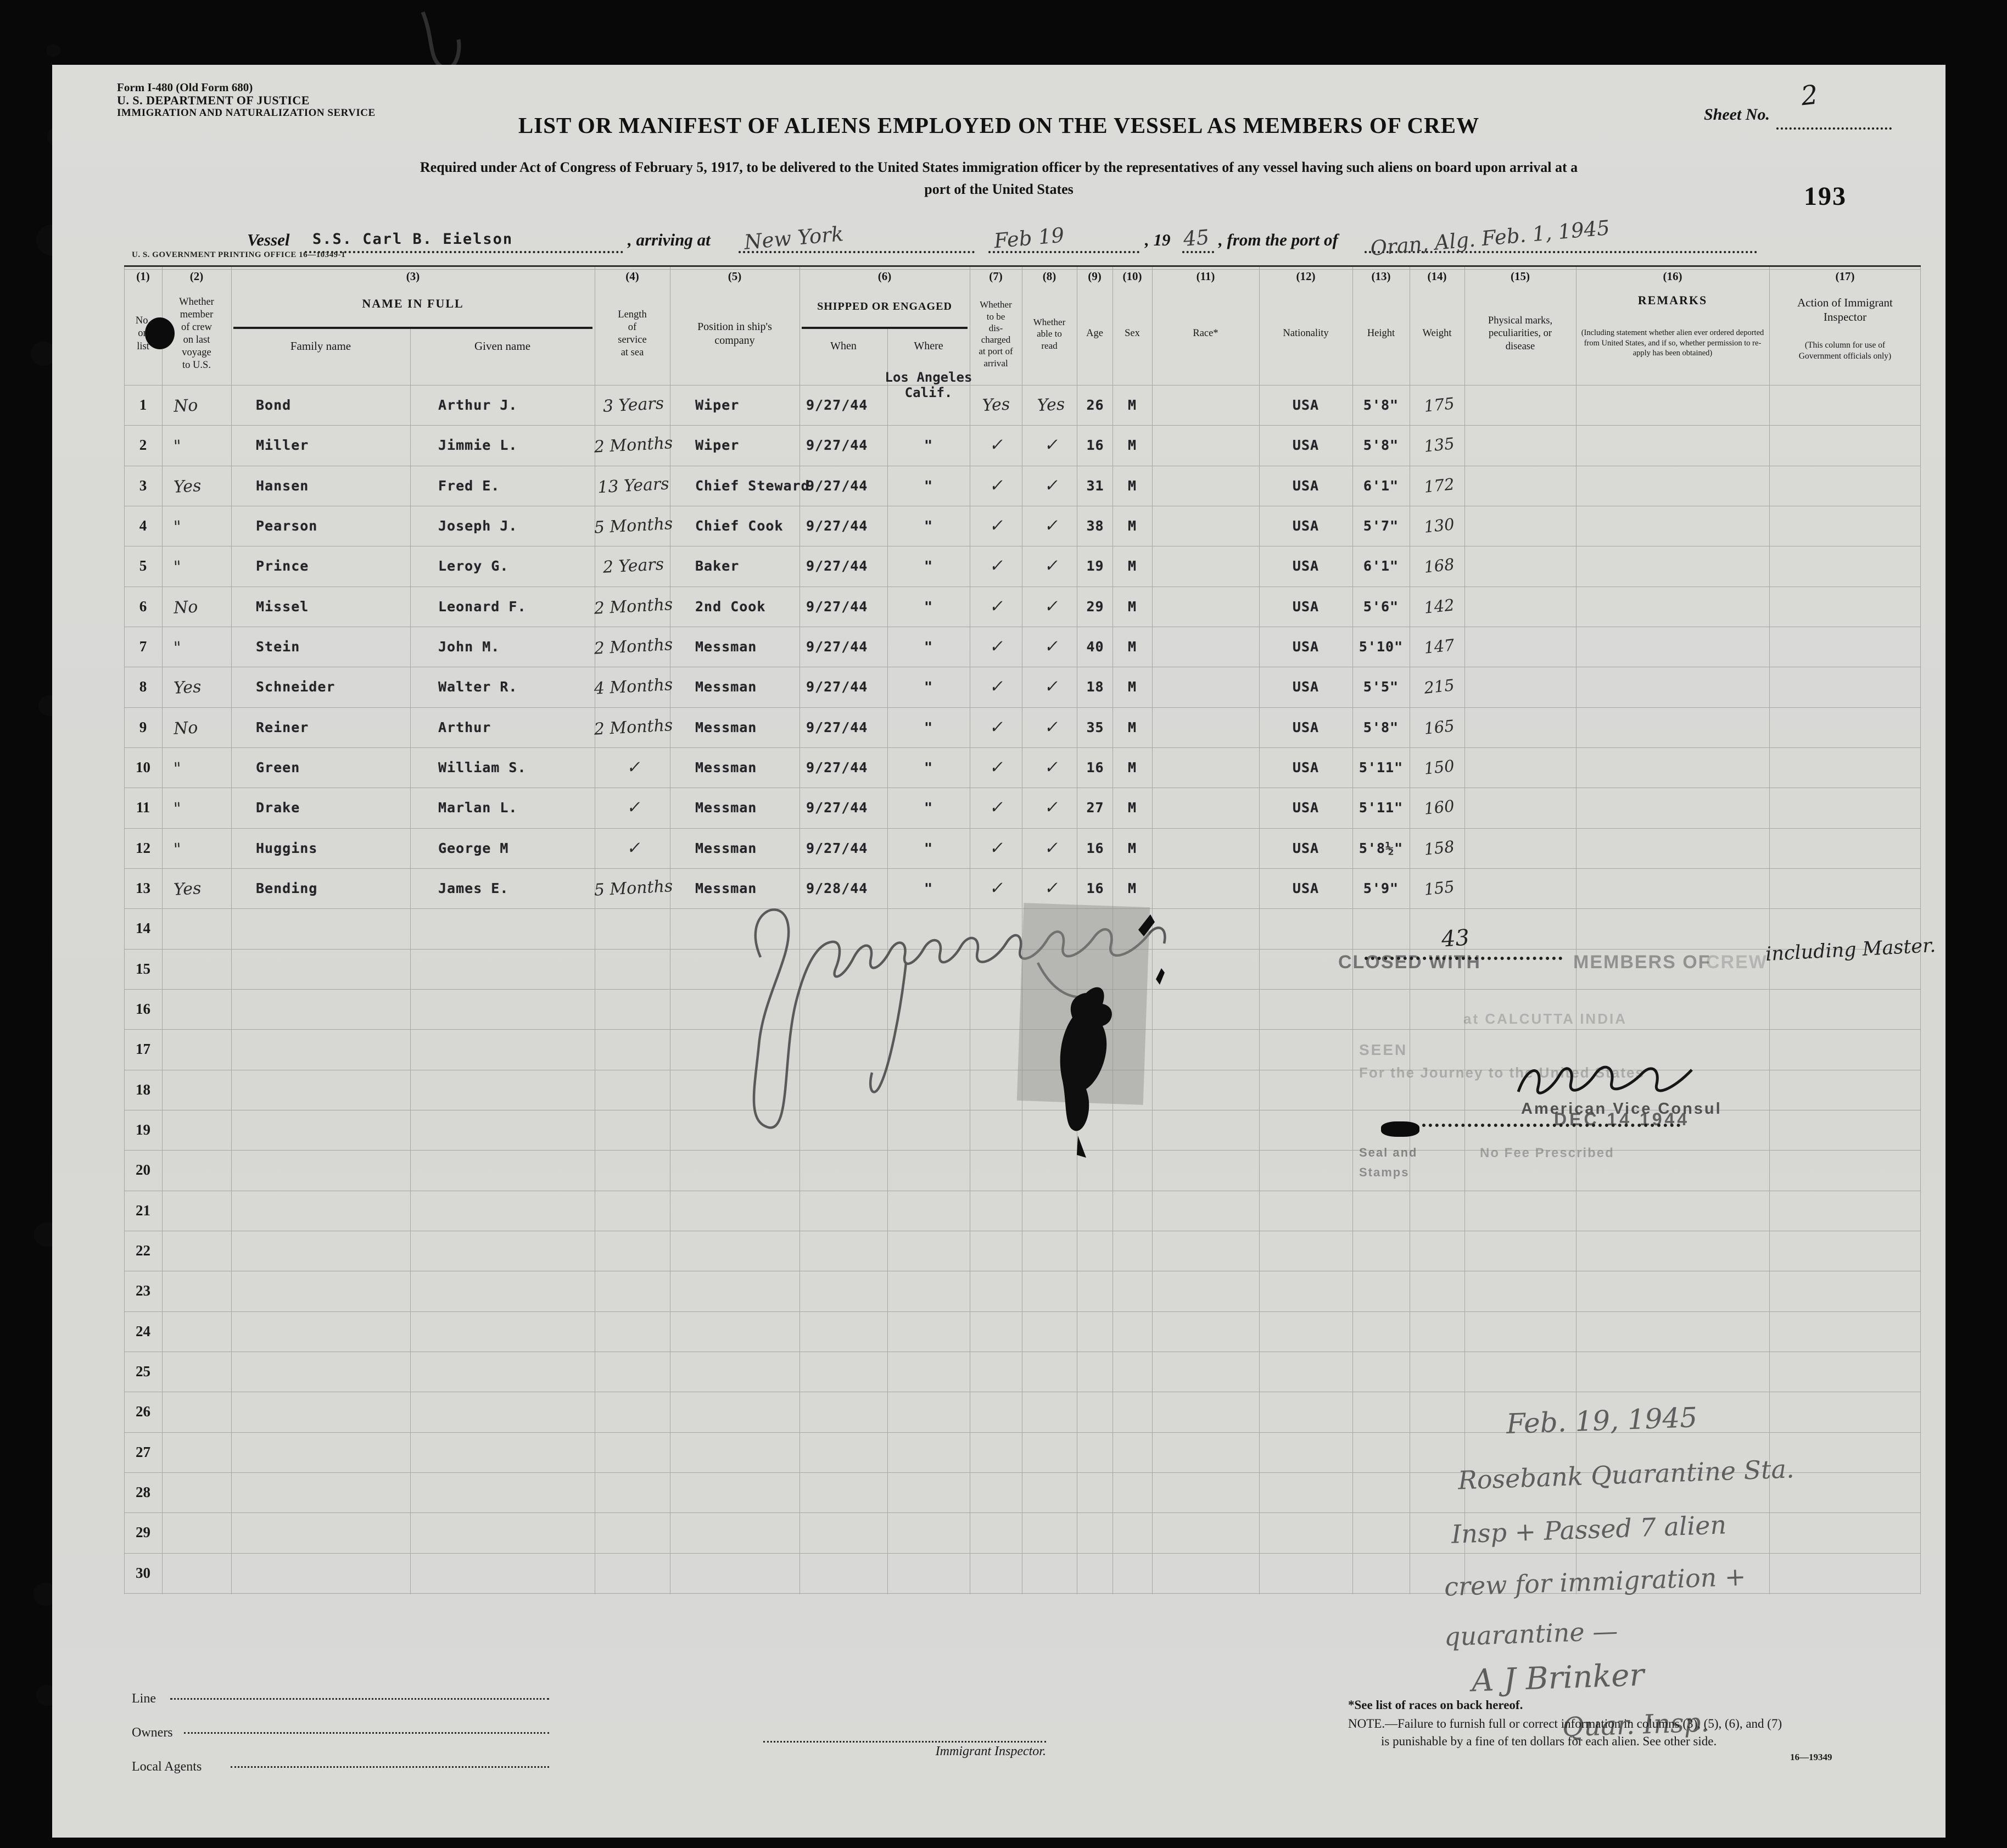 This screenshot has width=2007, height=1848. What do you see at coordinates (268, 240) in the screenshot?
I see `vessel-label: Vessel` at bounding box center [268, 240].